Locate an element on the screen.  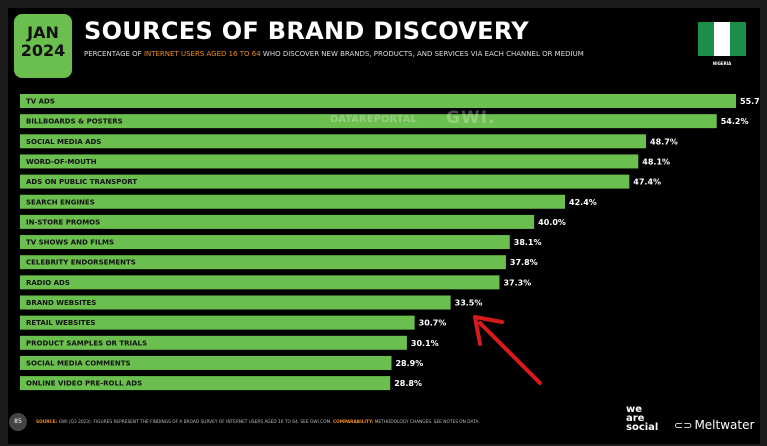
bar-category-label: WORD-OF-MOUTH is located at coordinates (61, 162).